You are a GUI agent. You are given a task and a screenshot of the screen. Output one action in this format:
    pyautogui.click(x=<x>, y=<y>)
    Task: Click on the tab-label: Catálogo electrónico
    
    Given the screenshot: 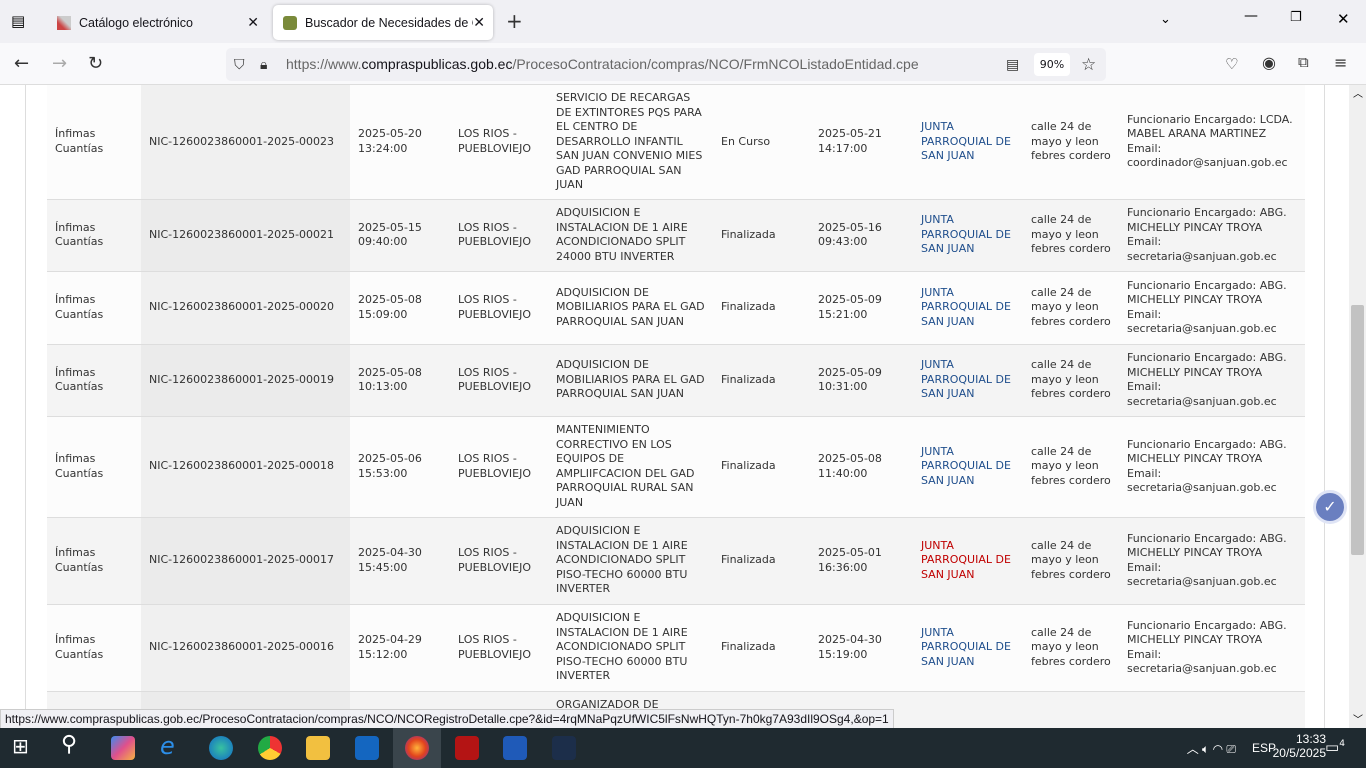 What is the action you would take?
    pyautogui.click(x=136, y=22)
    